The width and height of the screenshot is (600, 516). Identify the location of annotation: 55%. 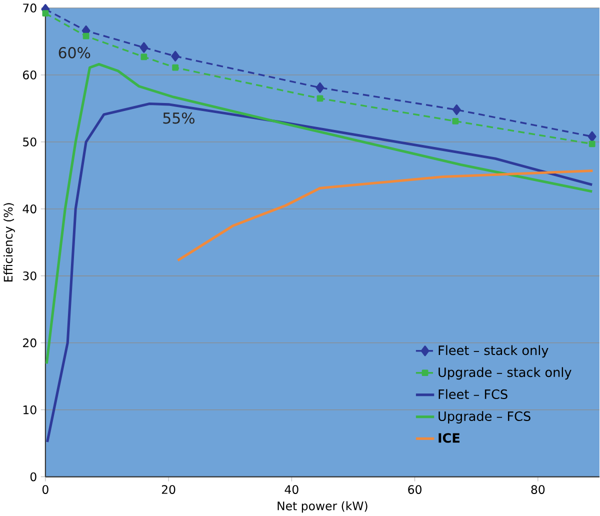
(178, 118).